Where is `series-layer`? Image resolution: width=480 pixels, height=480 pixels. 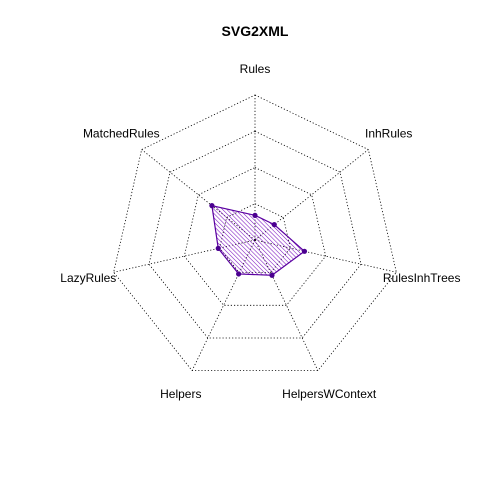
series-layer is located at coordinates (258, 240).